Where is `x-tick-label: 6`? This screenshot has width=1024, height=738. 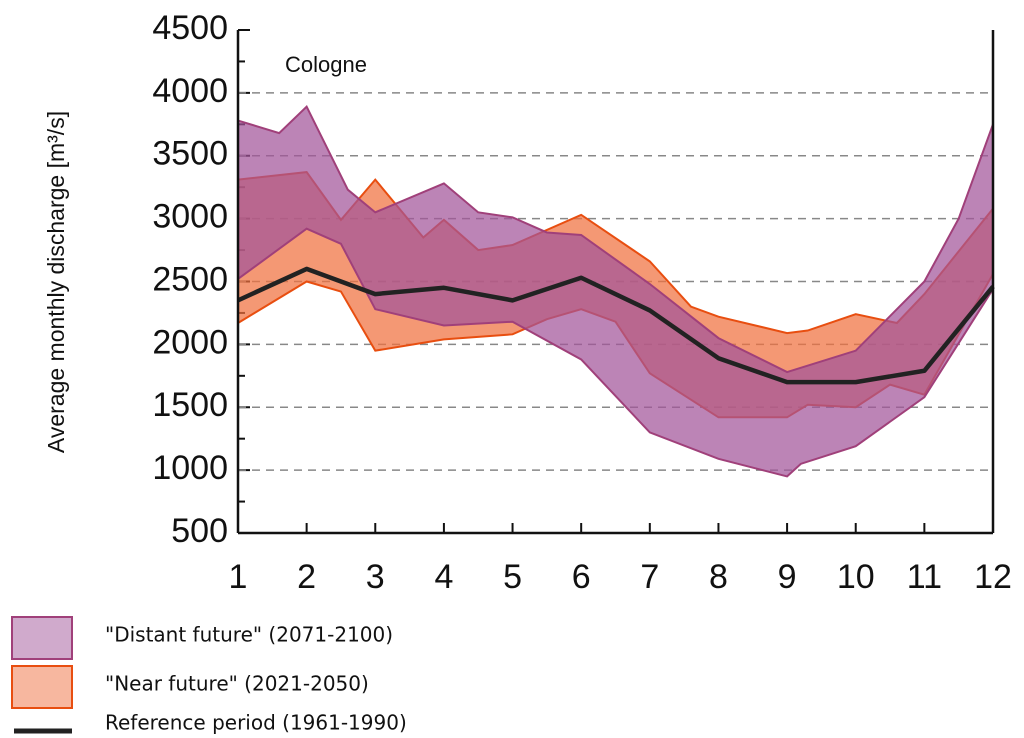
x-tick-label: 6 is located at coordinates (581, 577).